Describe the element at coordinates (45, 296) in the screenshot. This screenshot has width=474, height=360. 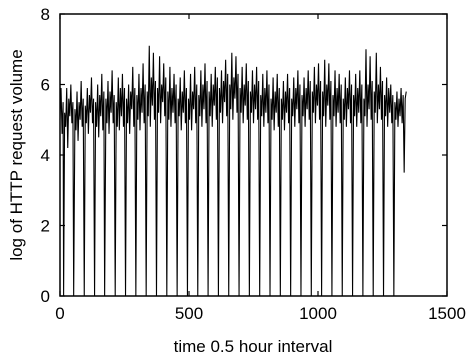
I see `y-tick-label: 0` at that location.